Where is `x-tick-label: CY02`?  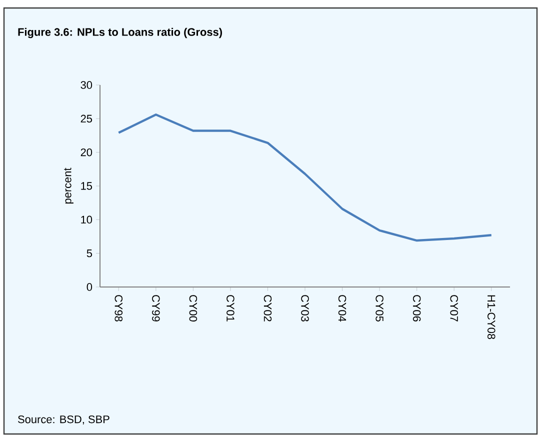
x-tick-label: CY02 is located at coordinates (268, 308).